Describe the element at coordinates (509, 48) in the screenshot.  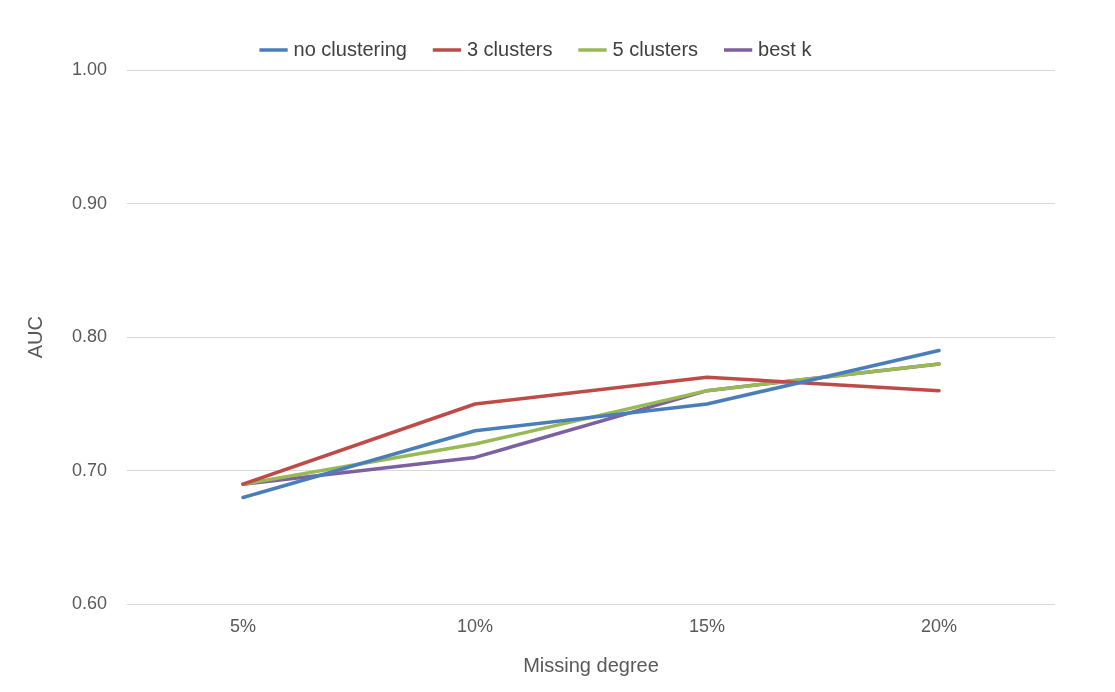
I see `legend-label: 3 clusters` at that location.